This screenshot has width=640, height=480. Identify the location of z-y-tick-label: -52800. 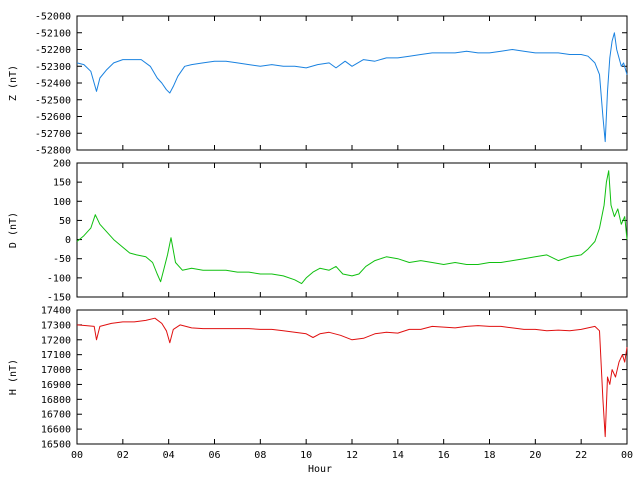
(53, 151).